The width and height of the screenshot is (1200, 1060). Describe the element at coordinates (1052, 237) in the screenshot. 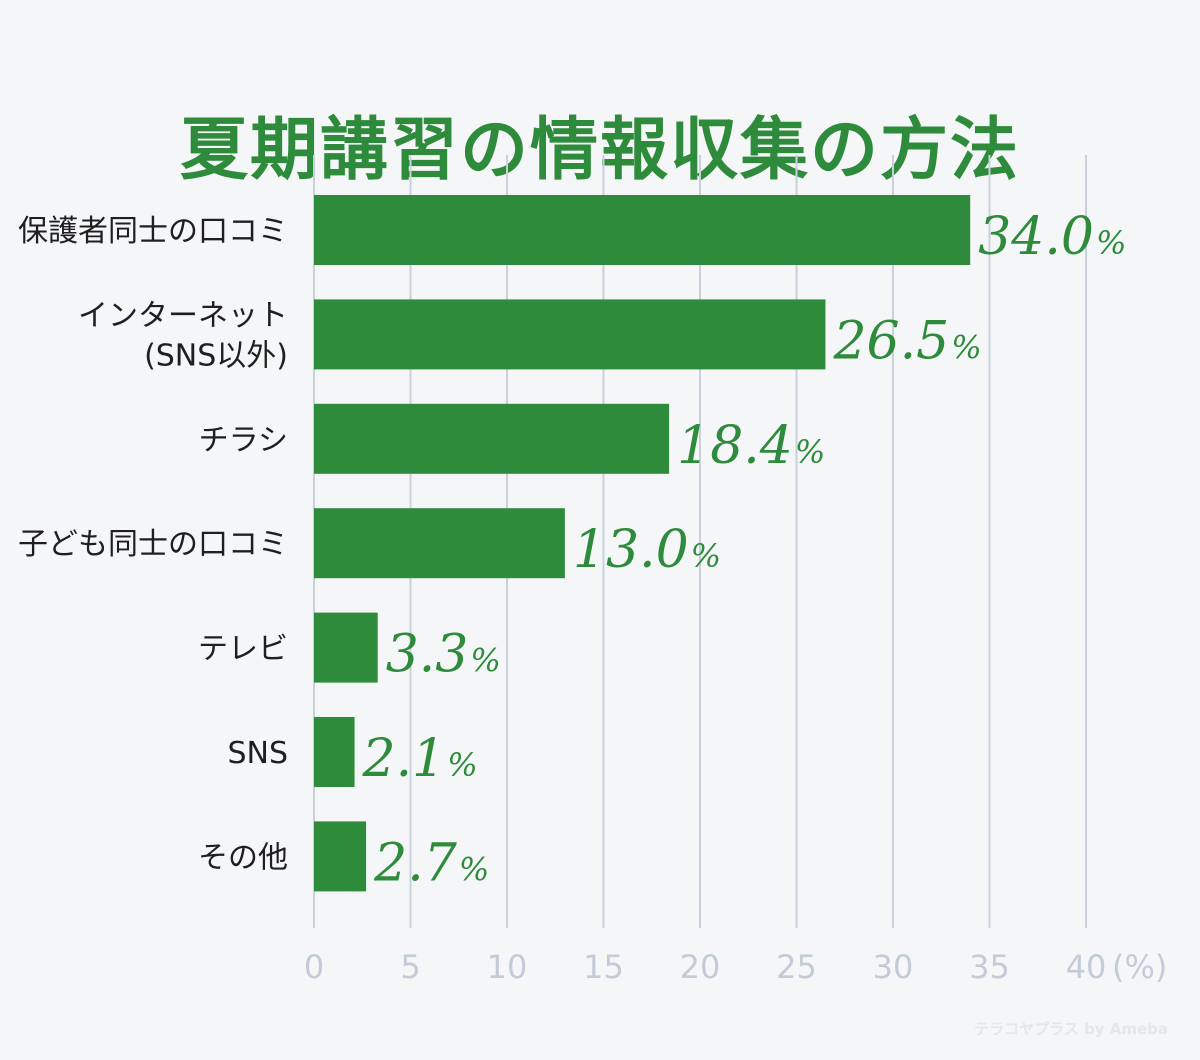

I see `value-label: 34.0%` at that location.